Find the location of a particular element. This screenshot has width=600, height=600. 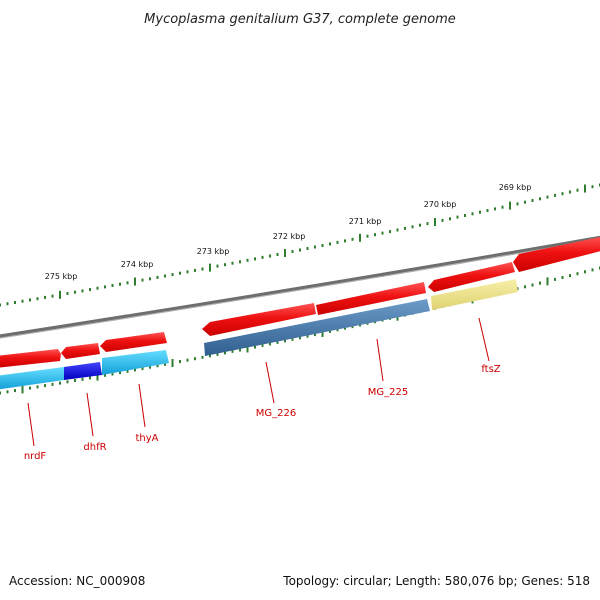

gene-label-nrdF: nrdF is located at coordinates (35, 456).